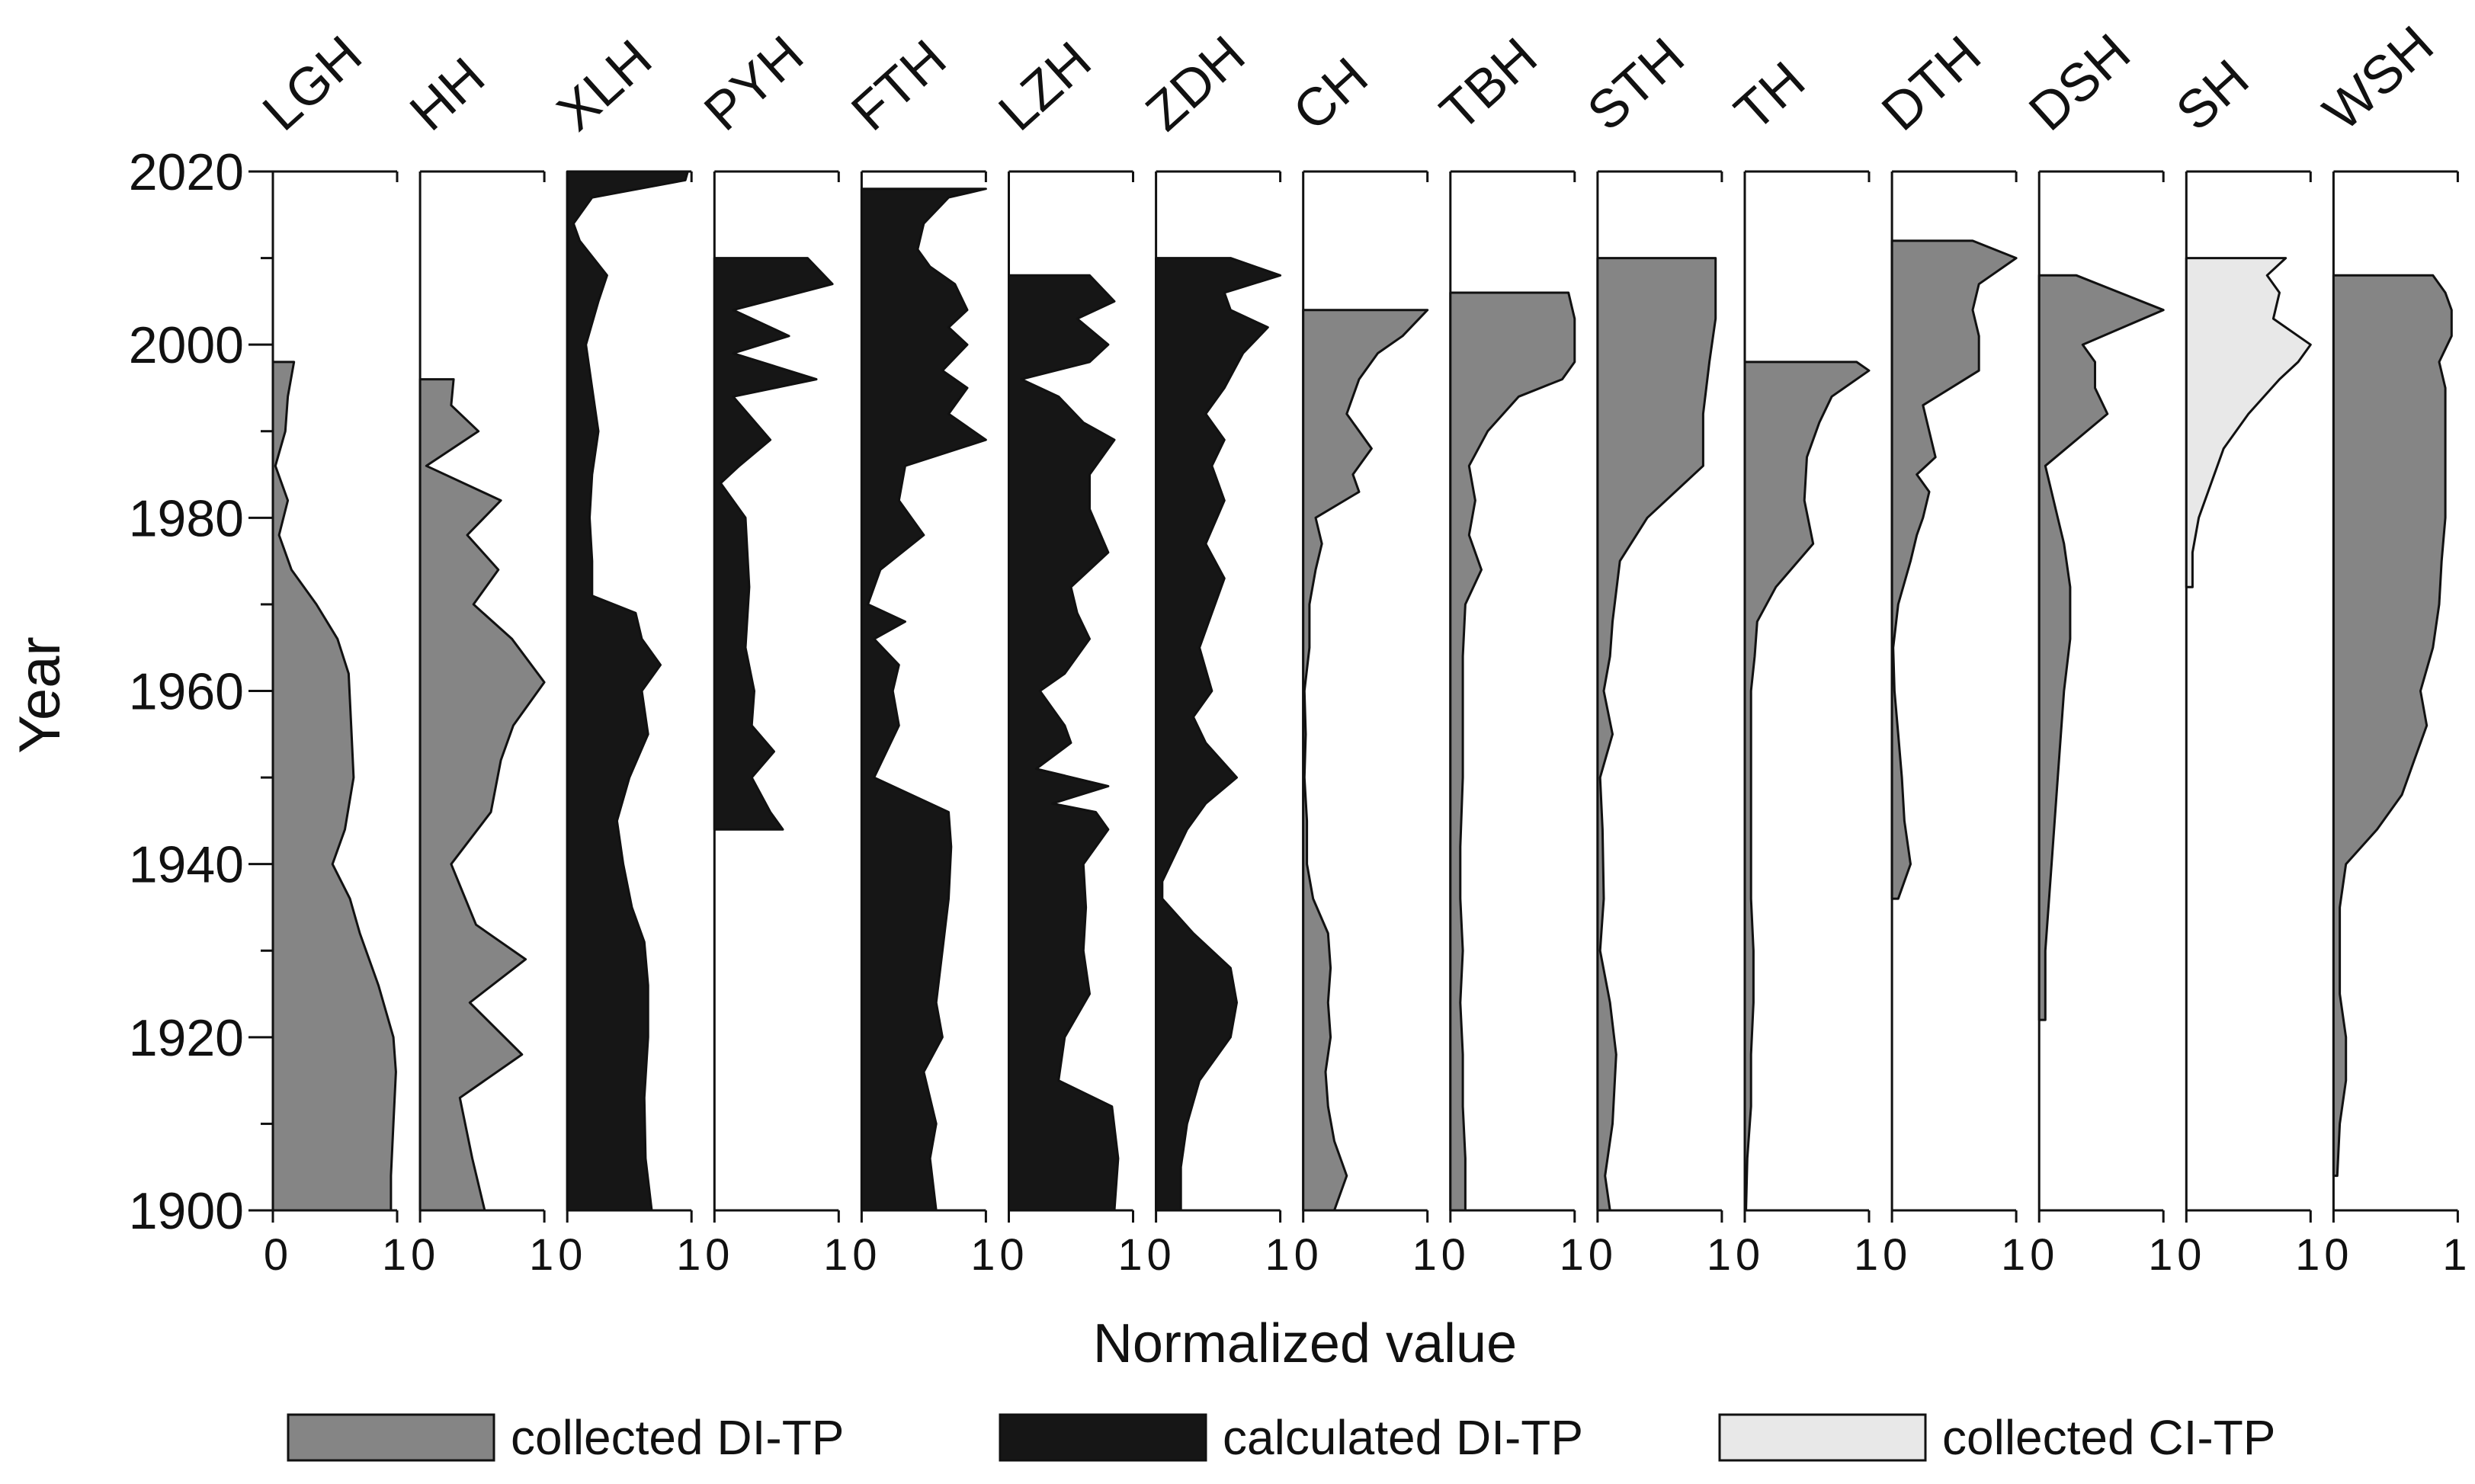 The height and width of the screenshot is (1484, 2475). I want to click on panel-xlh: XLH 0, so click(619, 654).